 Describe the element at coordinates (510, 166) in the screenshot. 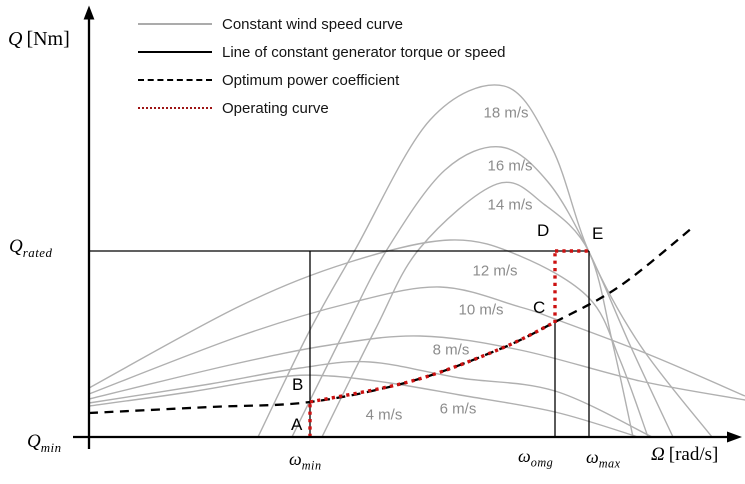

I see `wind-speed-label-16ms: 16 m/s` at that location.